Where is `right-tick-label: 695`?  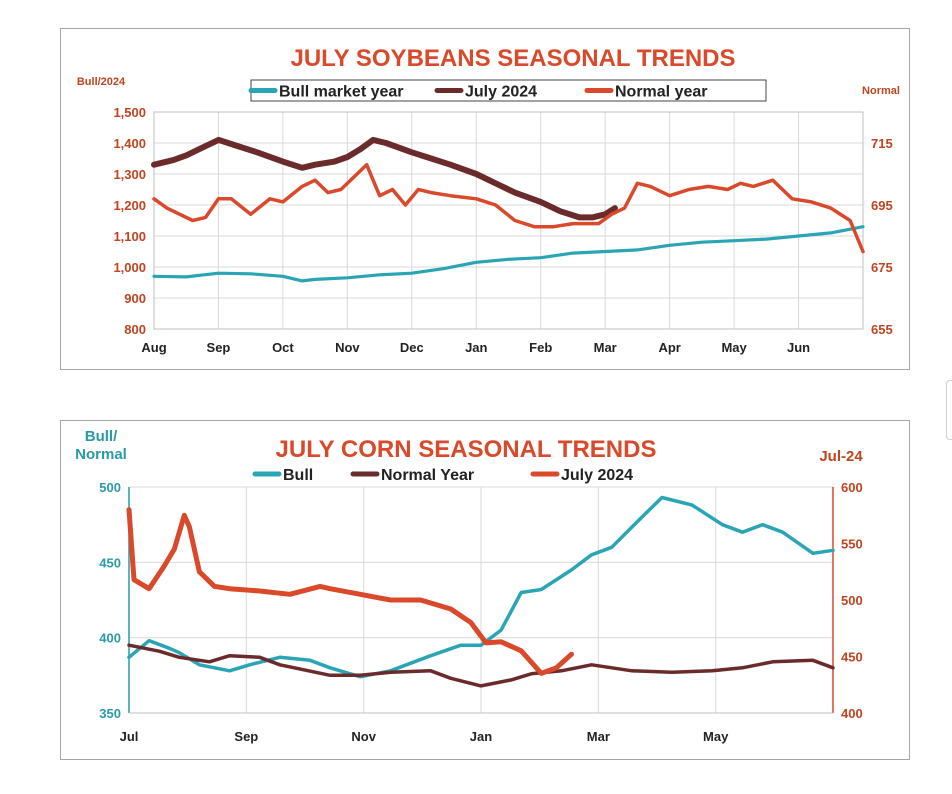
right-tick-label: 695 is located at coordinates (882, 205).